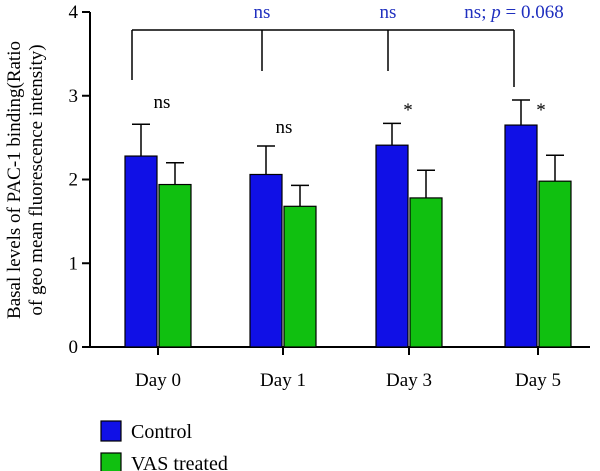  Describe the element at coordinates (74, 12) in the screenshot. I see `y-tick-label: 4` at that location.